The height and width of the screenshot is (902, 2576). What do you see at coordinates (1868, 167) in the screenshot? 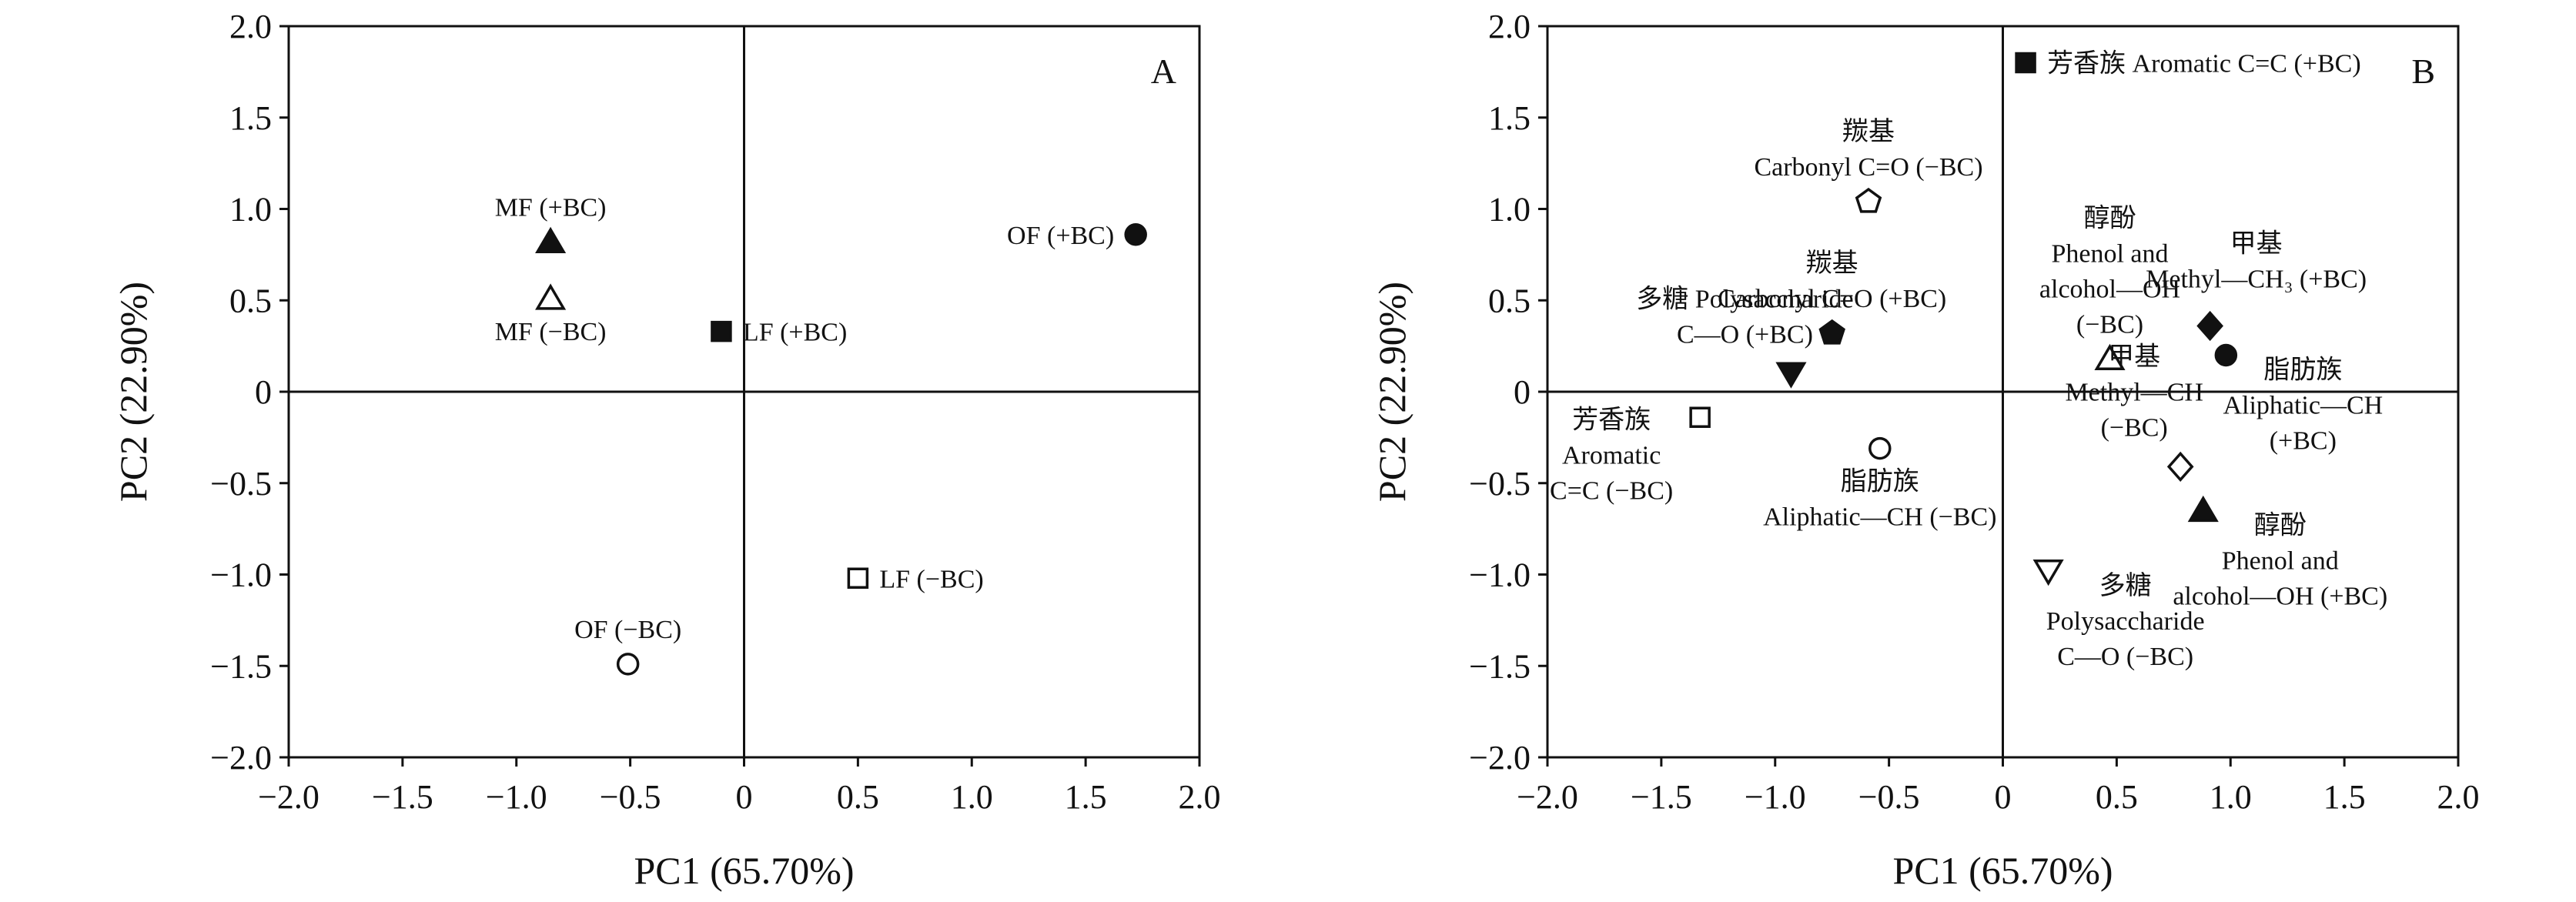
I see `point-label-line: Carbonyl C=O (−BC)` at bounding box center [1868, 167].